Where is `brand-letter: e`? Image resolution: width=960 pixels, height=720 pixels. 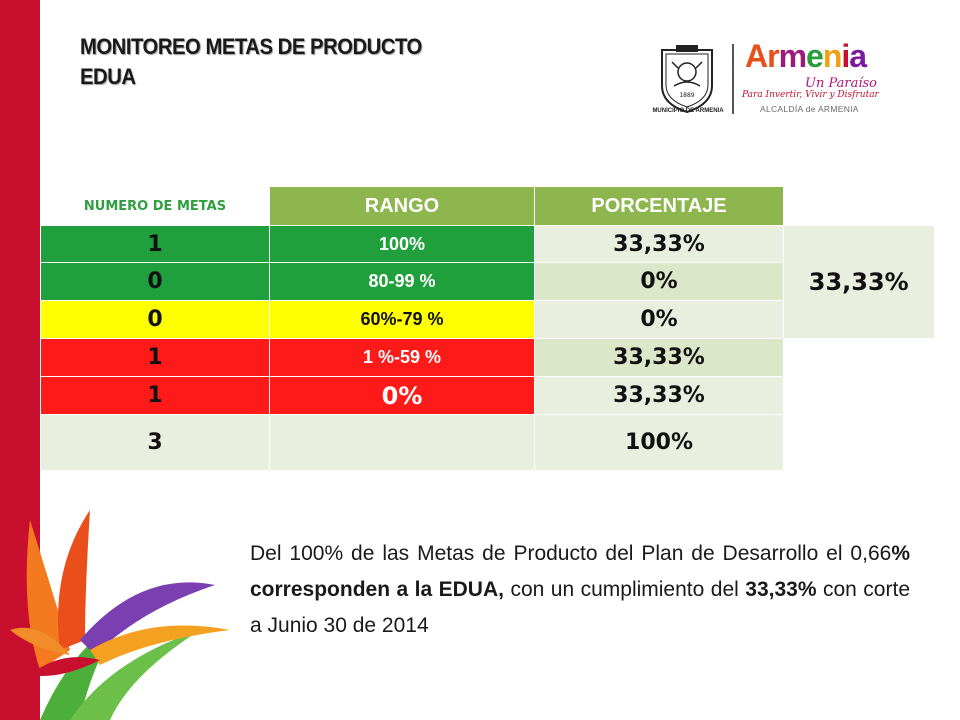
brand-letter: e is located at coordinates (815, 56).